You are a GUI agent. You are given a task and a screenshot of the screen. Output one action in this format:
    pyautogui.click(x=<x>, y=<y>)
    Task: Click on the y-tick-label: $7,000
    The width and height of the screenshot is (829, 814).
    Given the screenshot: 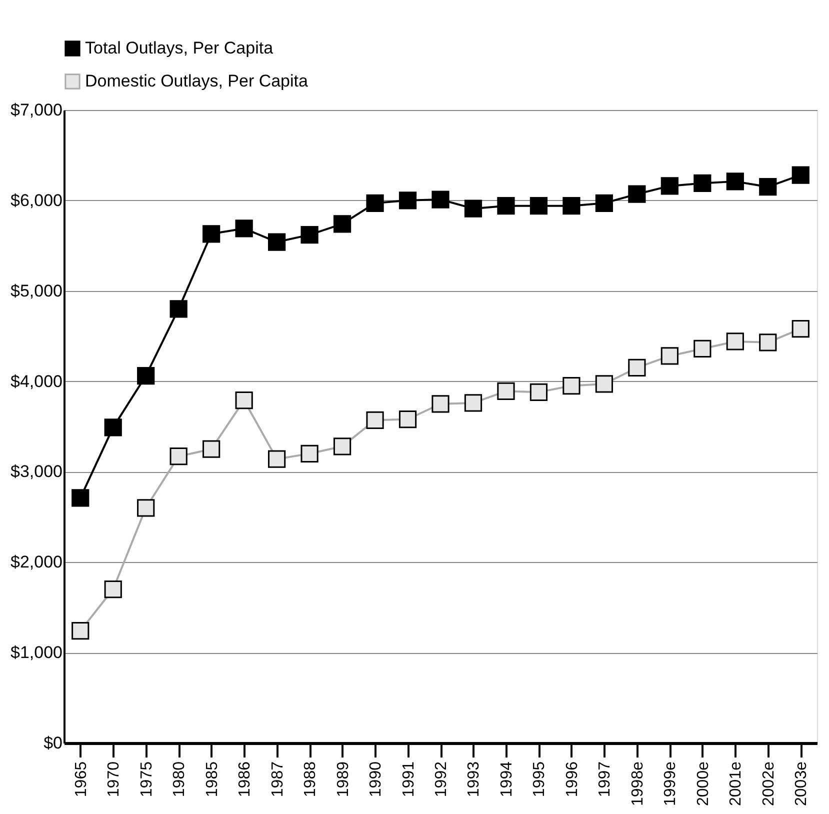 What is the action you would take?
    pyautogui.click(x=36, y=110)
    